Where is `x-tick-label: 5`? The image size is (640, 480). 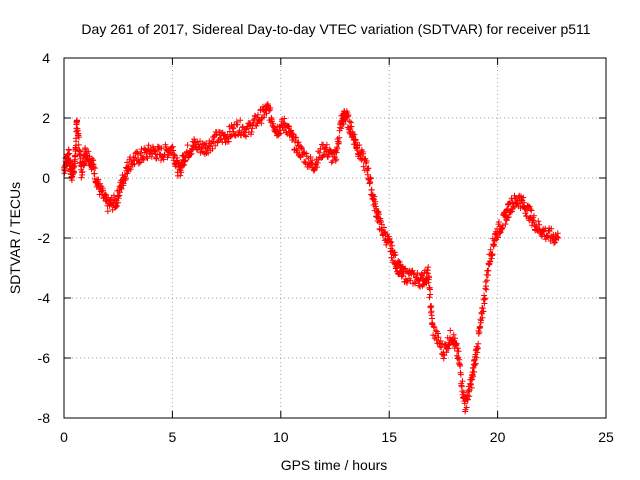 x-tick-label: 5 is located at coordinates (173, 437).